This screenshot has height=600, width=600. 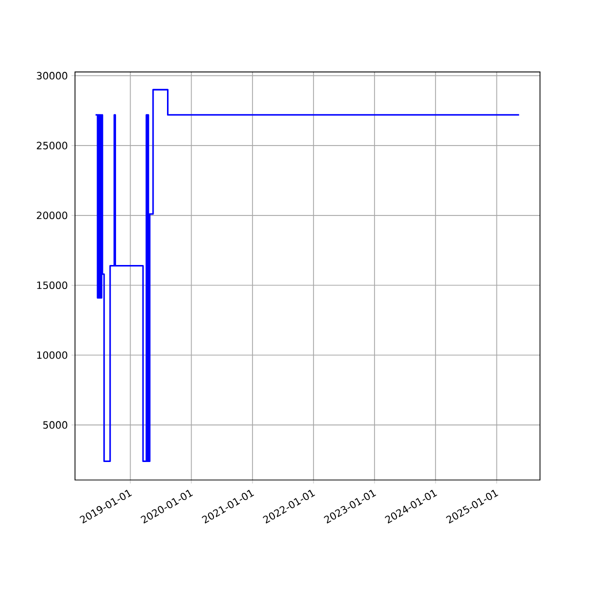 I want to click on y-tick-label: 30000, so click(x=52, y=76).